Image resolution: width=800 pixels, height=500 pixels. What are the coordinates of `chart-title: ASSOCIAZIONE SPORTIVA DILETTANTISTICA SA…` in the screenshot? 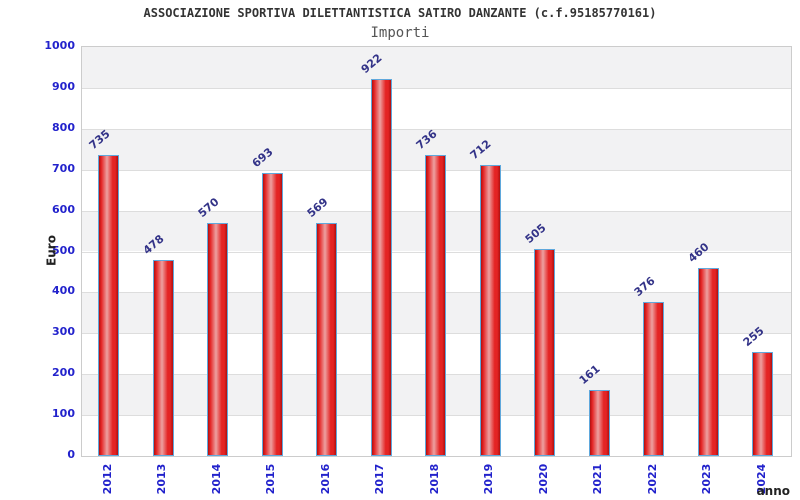 It's located at (400, 13).